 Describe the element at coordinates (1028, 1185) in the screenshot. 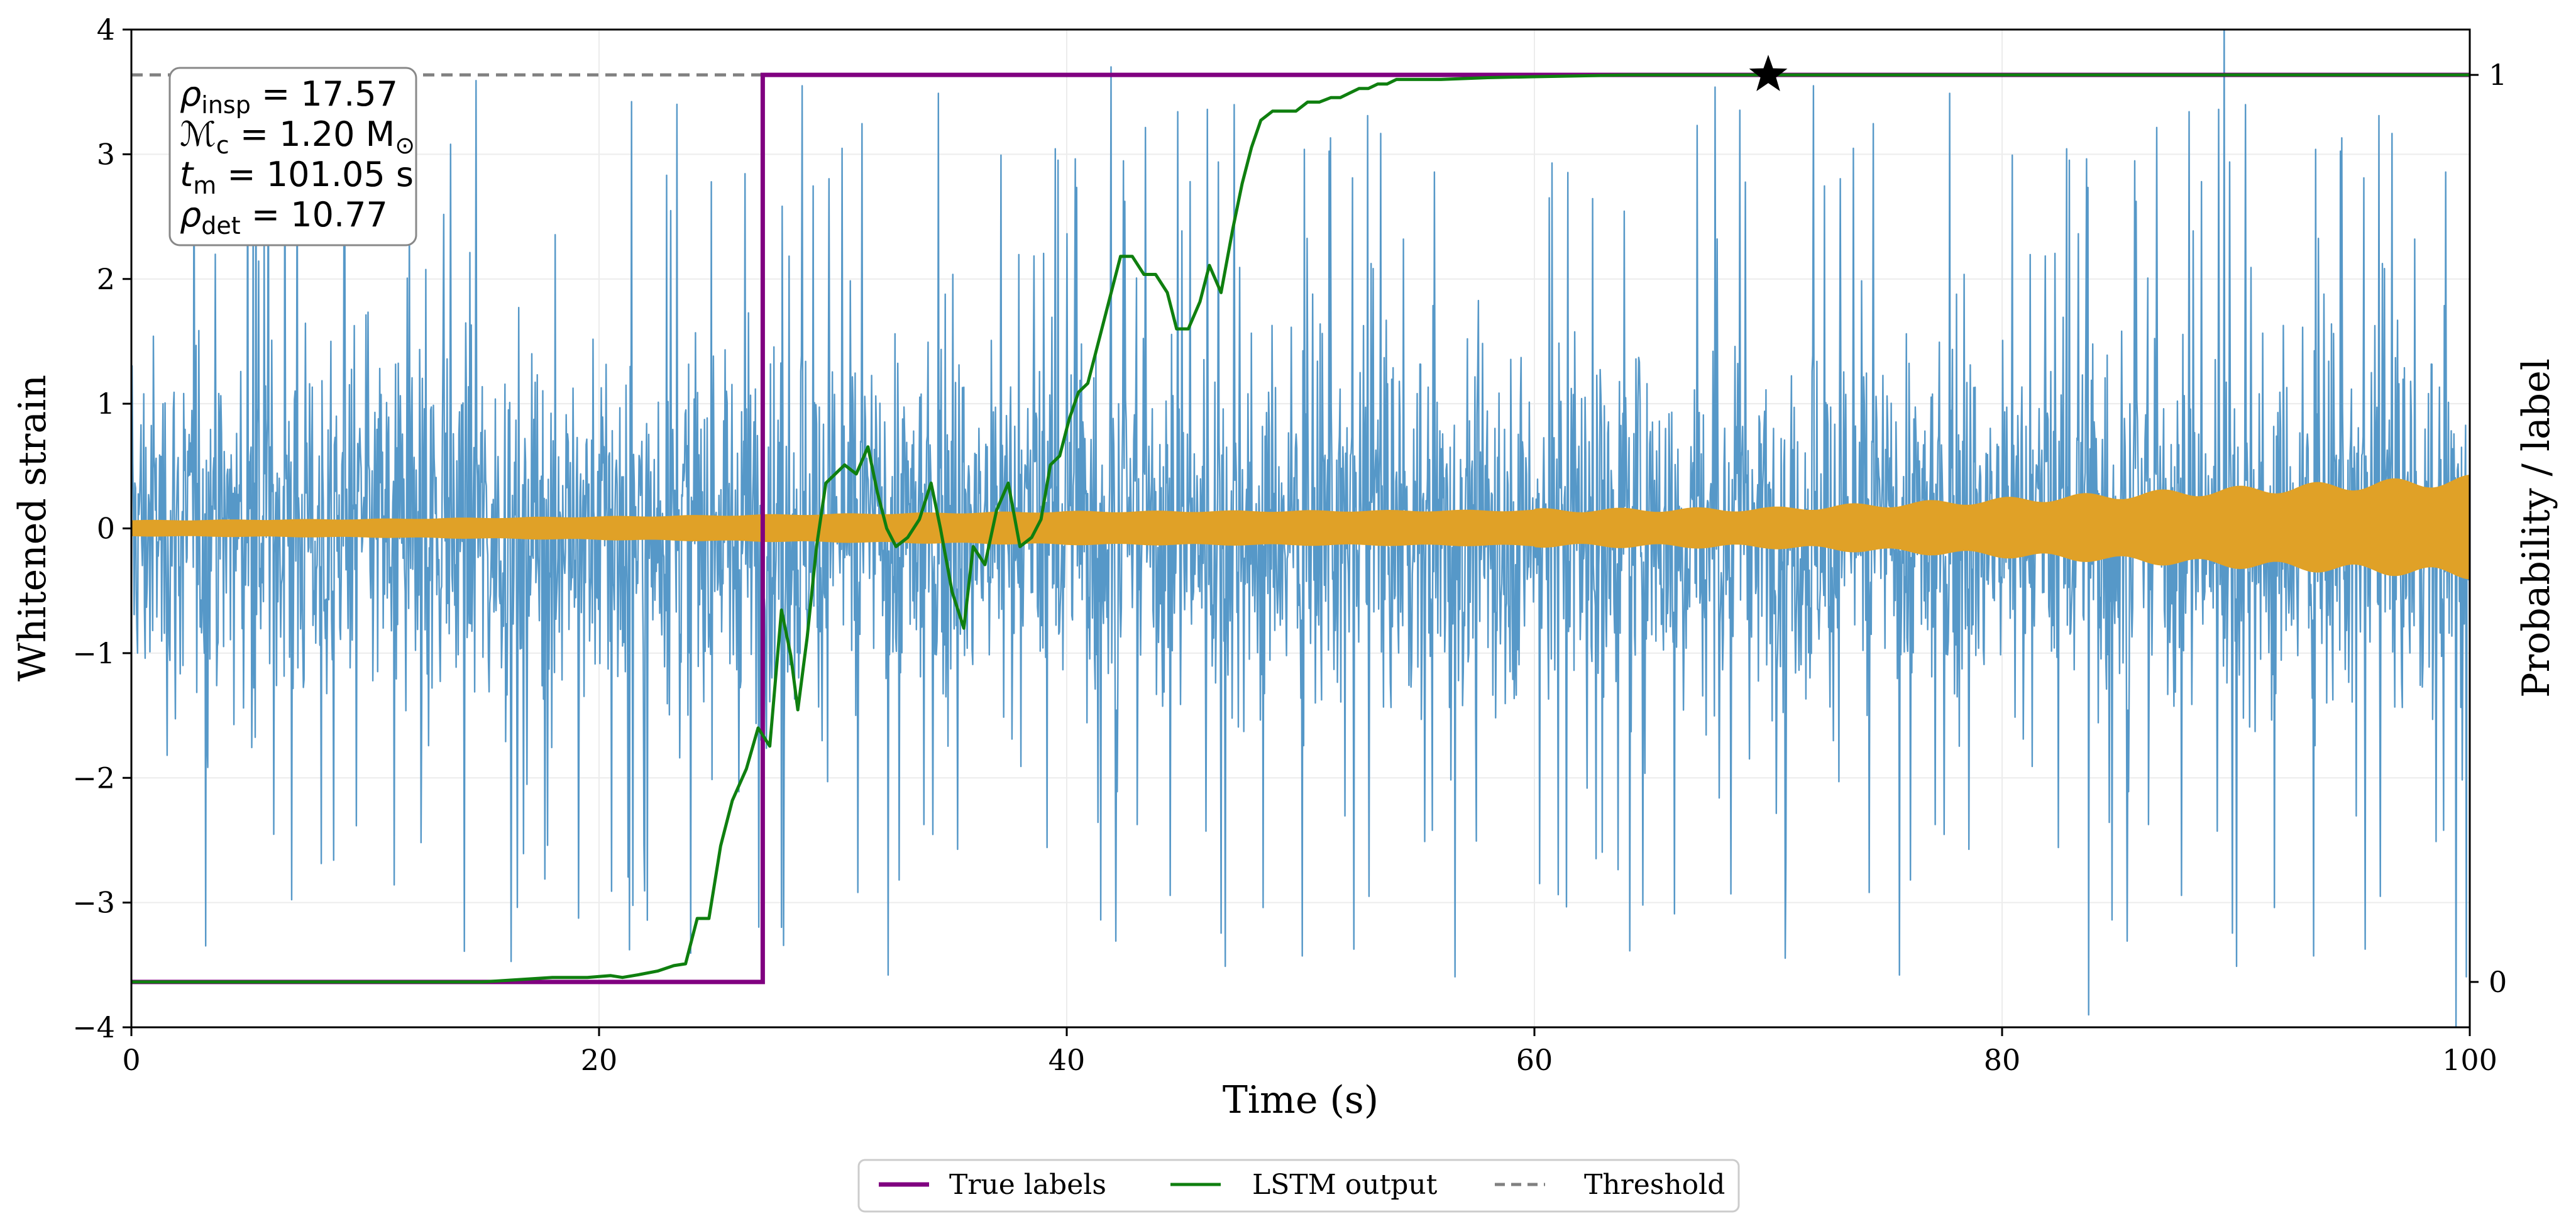

I see `legend-true-labels: True labels` at that location.